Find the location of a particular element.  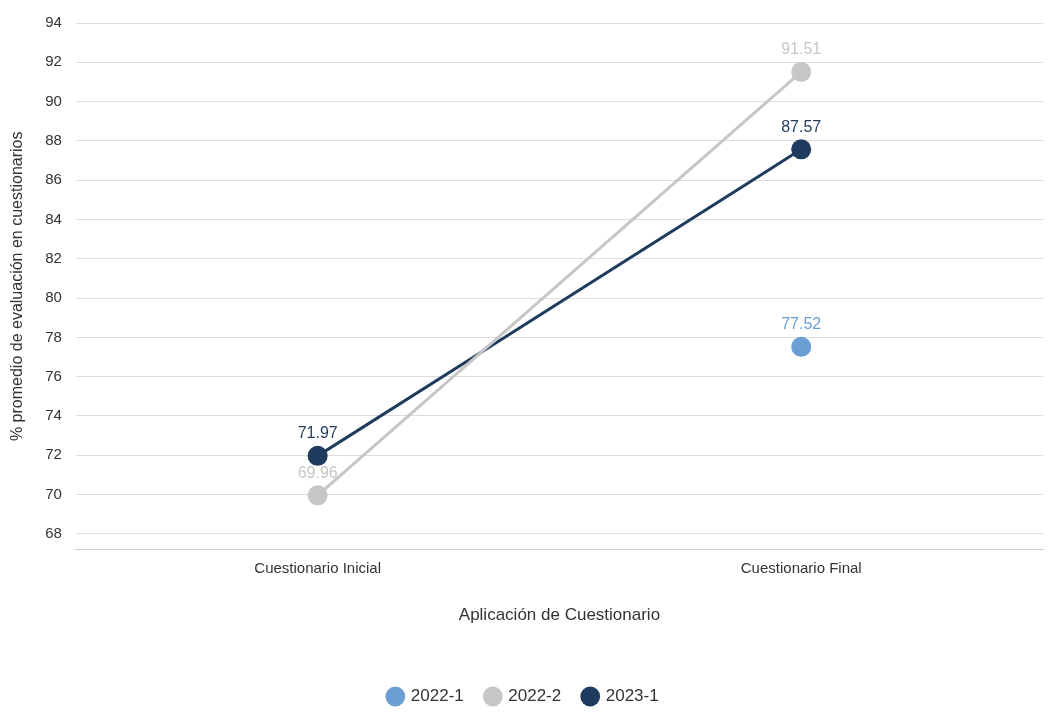

data-label: 77.52 is located at coordinates (801, 324).